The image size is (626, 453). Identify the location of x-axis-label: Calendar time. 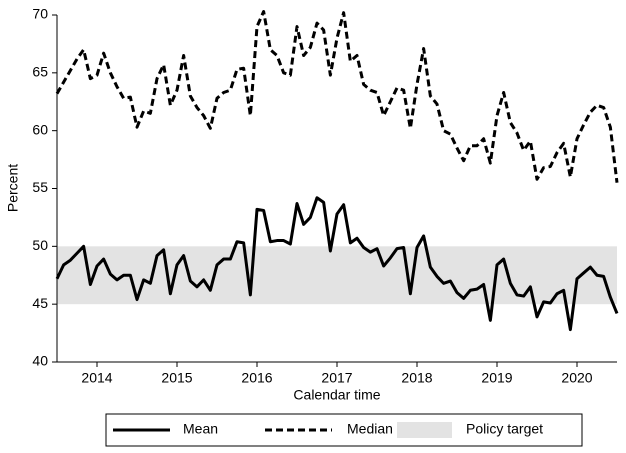
(336, 395).